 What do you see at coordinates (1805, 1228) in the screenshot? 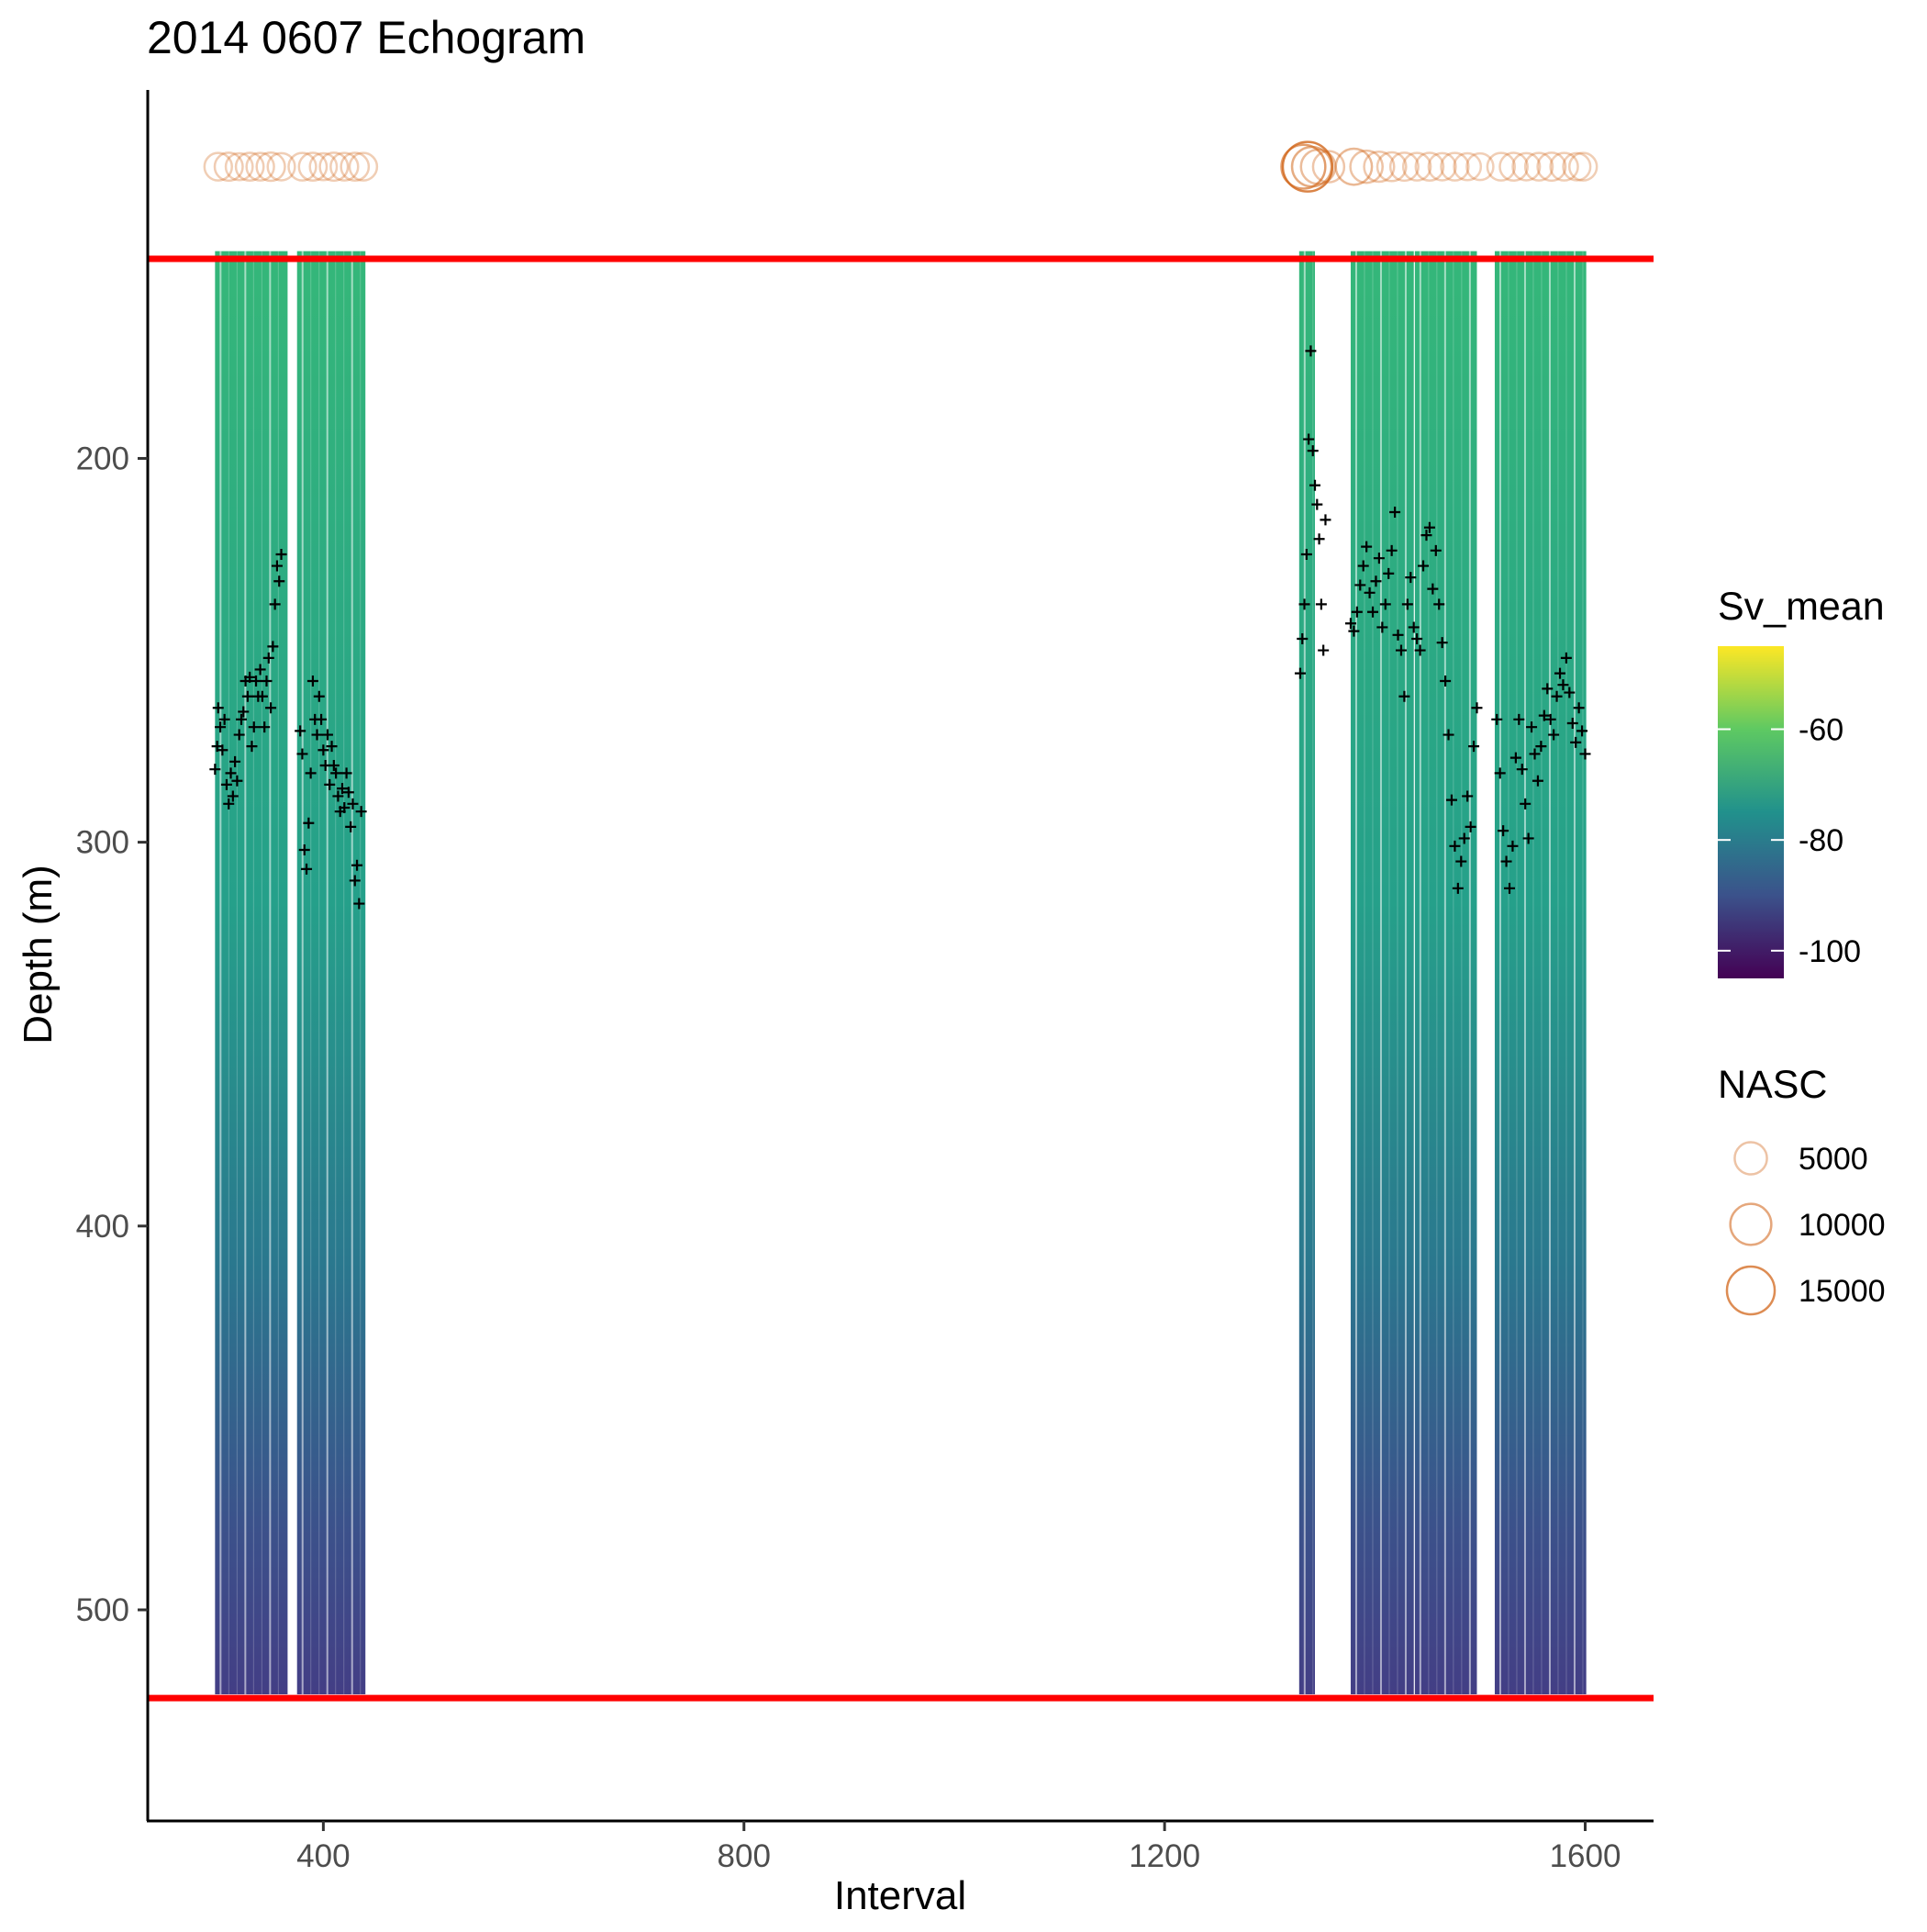
I see `nasc-legend-entries: 5000 10000 15000` at bounding box center [1805, 1228].